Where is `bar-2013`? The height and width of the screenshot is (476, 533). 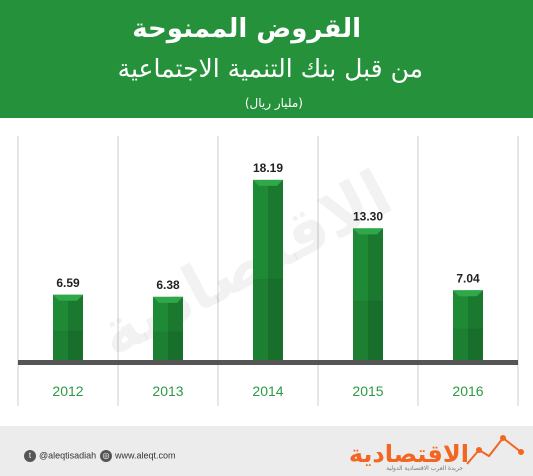
bar-2013 is located at coordinates (168, 328).